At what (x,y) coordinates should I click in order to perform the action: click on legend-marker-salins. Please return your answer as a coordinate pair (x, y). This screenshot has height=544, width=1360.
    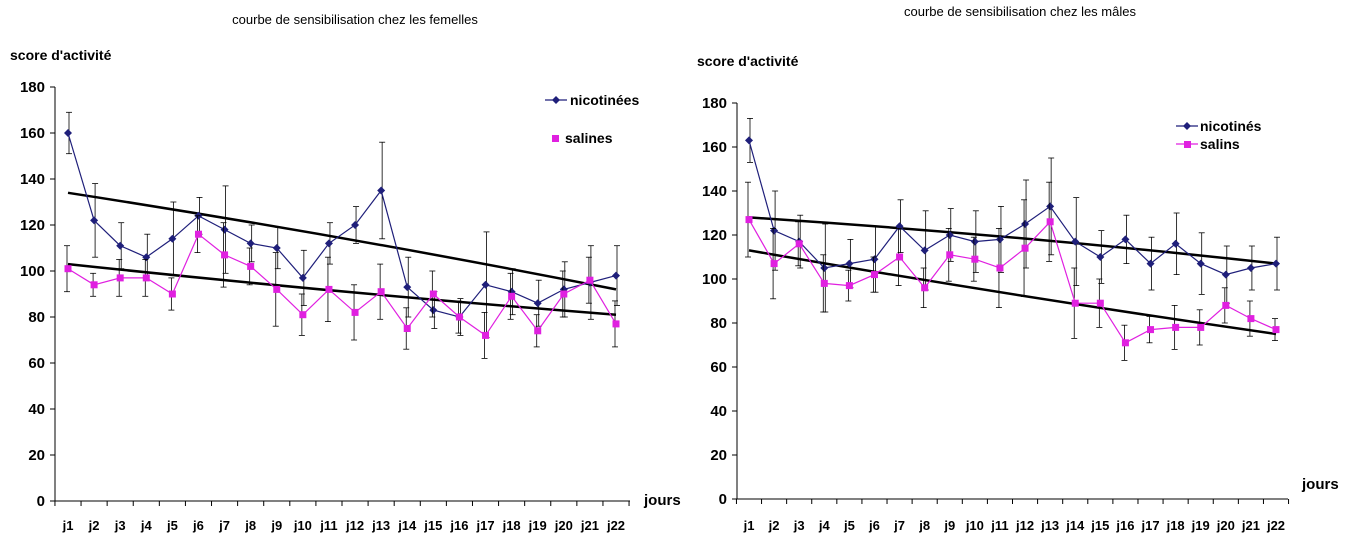
    Looking at the image, I should click on (1187, 144).